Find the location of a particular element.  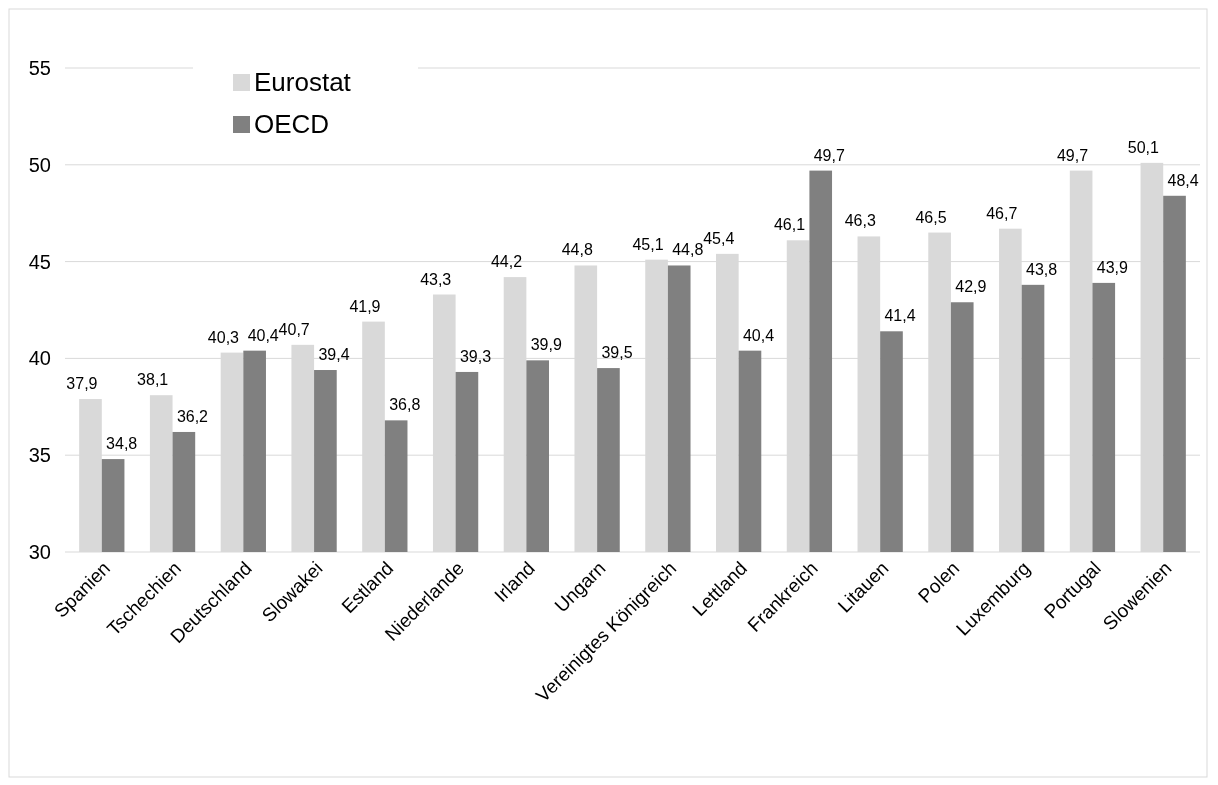

y-tick-label: 30 is located at coordinates (39, 552).